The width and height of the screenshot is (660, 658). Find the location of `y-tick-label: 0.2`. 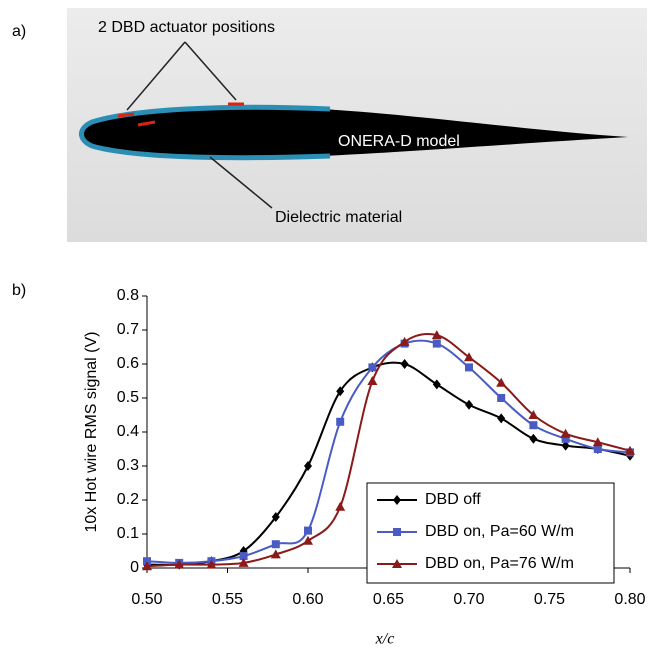

y-tick-label: 0.2 is located at coordinates (128, 499).